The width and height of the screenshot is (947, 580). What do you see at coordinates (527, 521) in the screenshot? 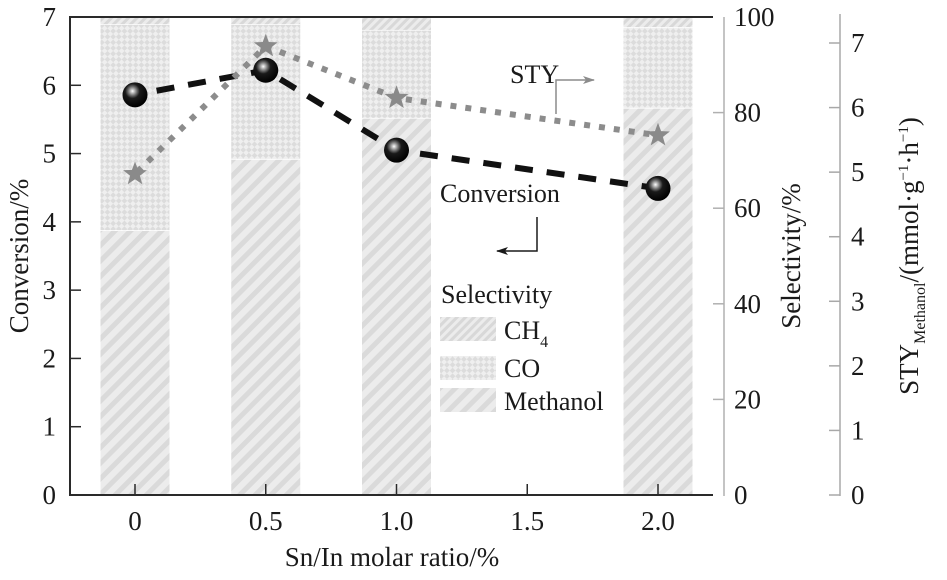
I see `x-tick-label: 1.5` at bounding box center [527, 521].